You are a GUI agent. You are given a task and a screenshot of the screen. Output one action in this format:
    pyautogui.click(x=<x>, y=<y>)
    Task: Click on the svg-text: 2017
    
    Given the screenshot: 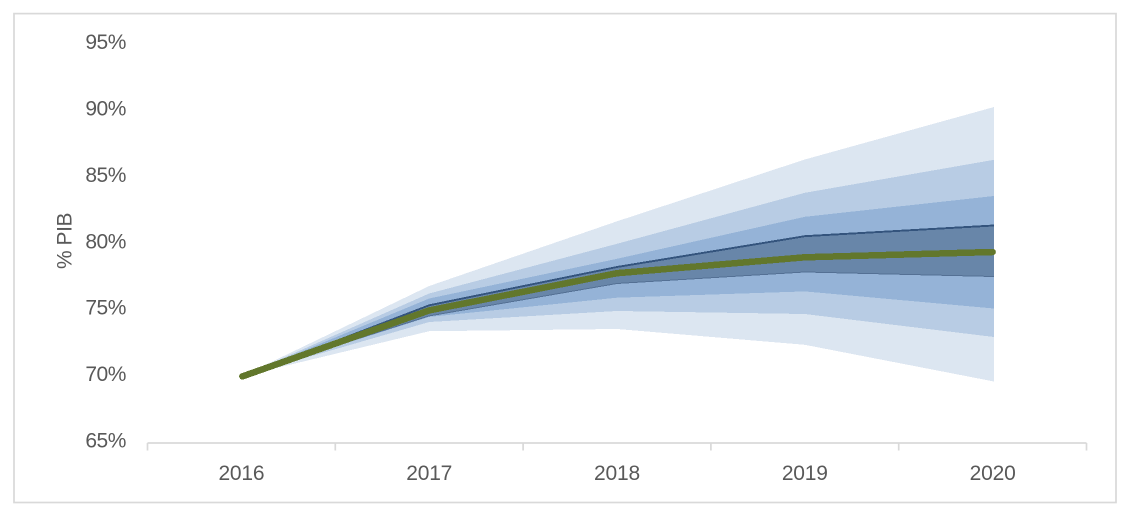 What is the action you would take?
    pyautogui.click(x=429, y=473)
    